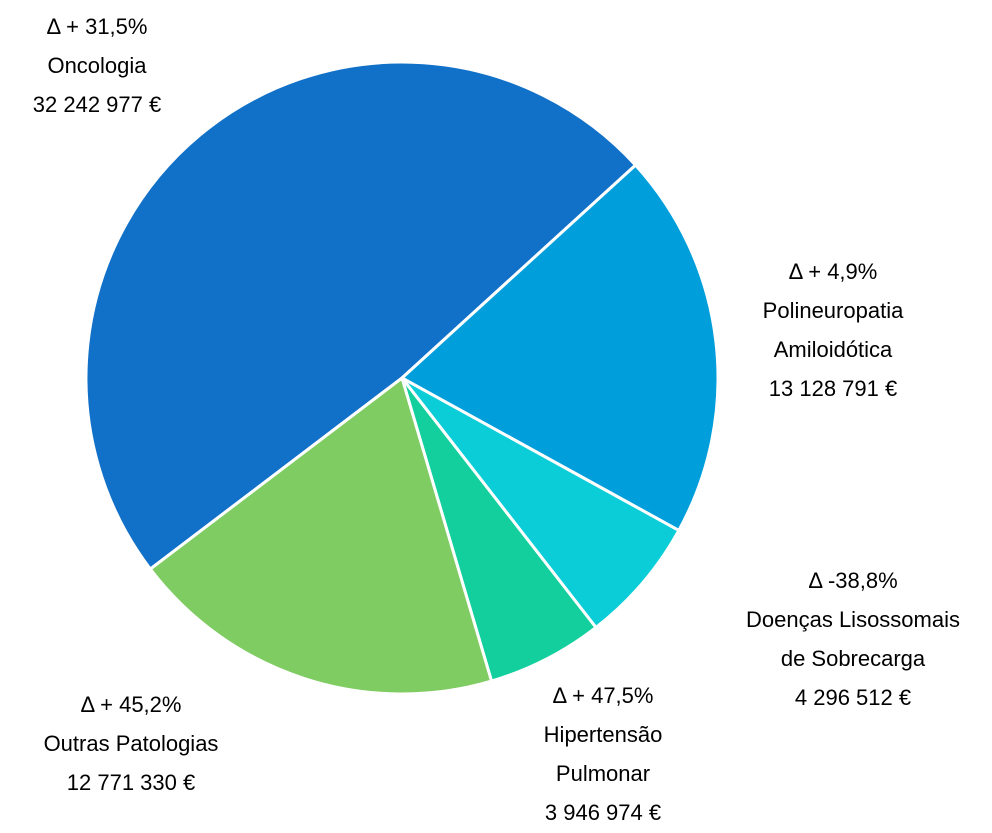  I want to click on value-label: 3 946 974 €, so click(603, 812).